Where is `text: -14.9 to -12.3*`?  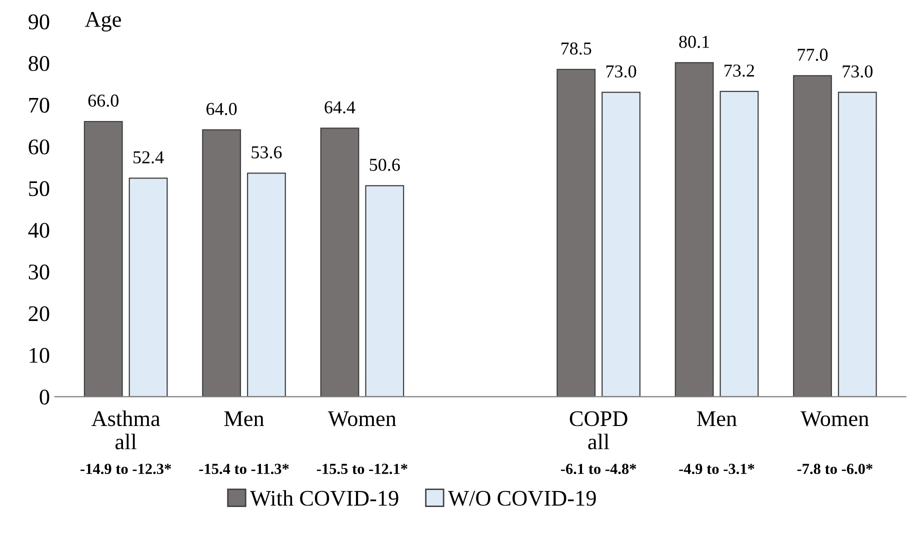
text: -14.9 to -12.3* is located at coordinates (126, 469).